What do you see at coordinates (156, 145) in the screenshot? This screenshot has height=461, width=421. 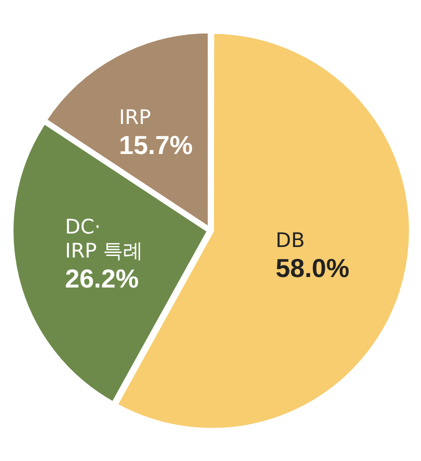 I see `data-label: 15.7%` at bounding box center [156, 145].